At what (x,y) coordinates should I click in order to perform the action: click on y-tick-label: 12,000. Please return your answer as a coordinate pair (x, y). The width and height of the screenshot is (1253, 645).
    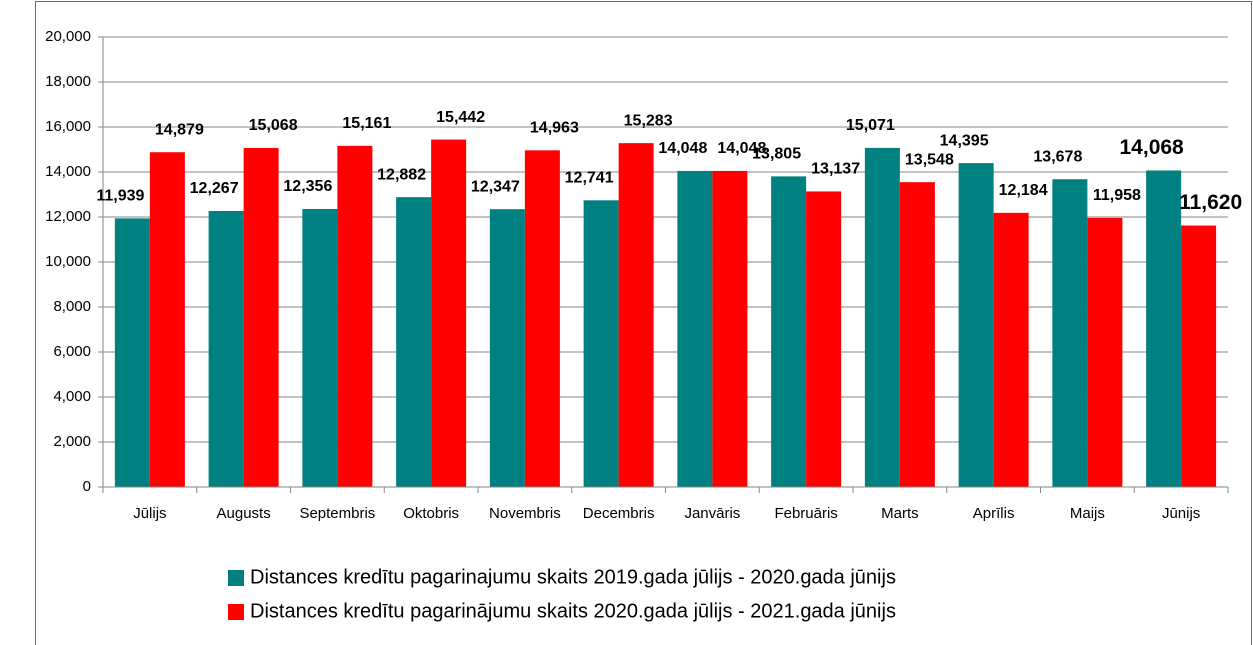
    Looking at the image, I should click on (68, 216).